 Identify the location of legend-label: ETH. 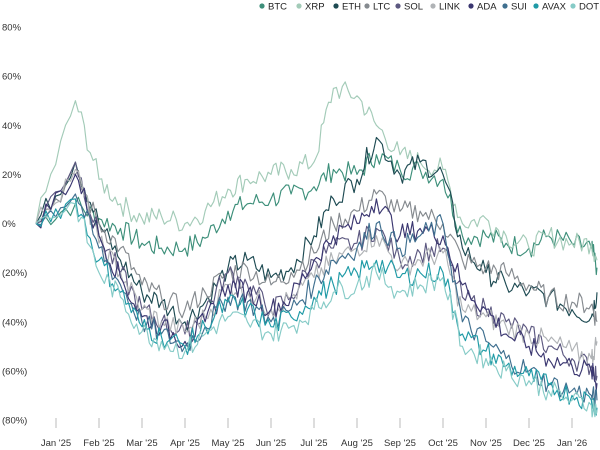
(351, 7).